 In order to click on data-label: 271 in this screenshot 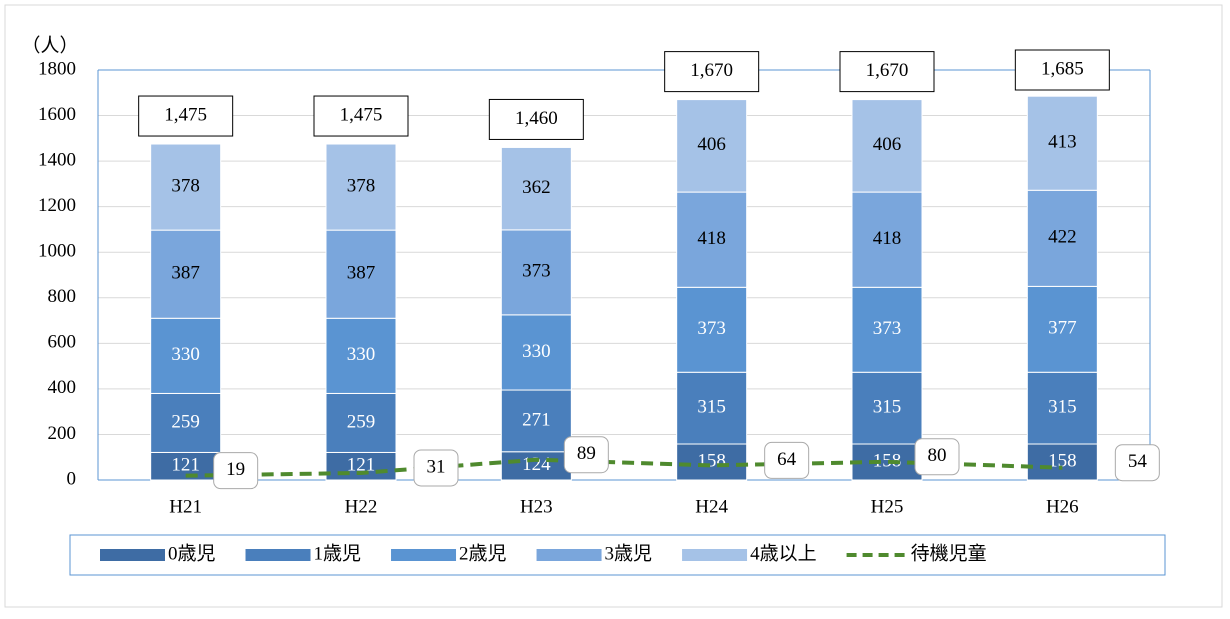, I will do `click(536, 419)`.